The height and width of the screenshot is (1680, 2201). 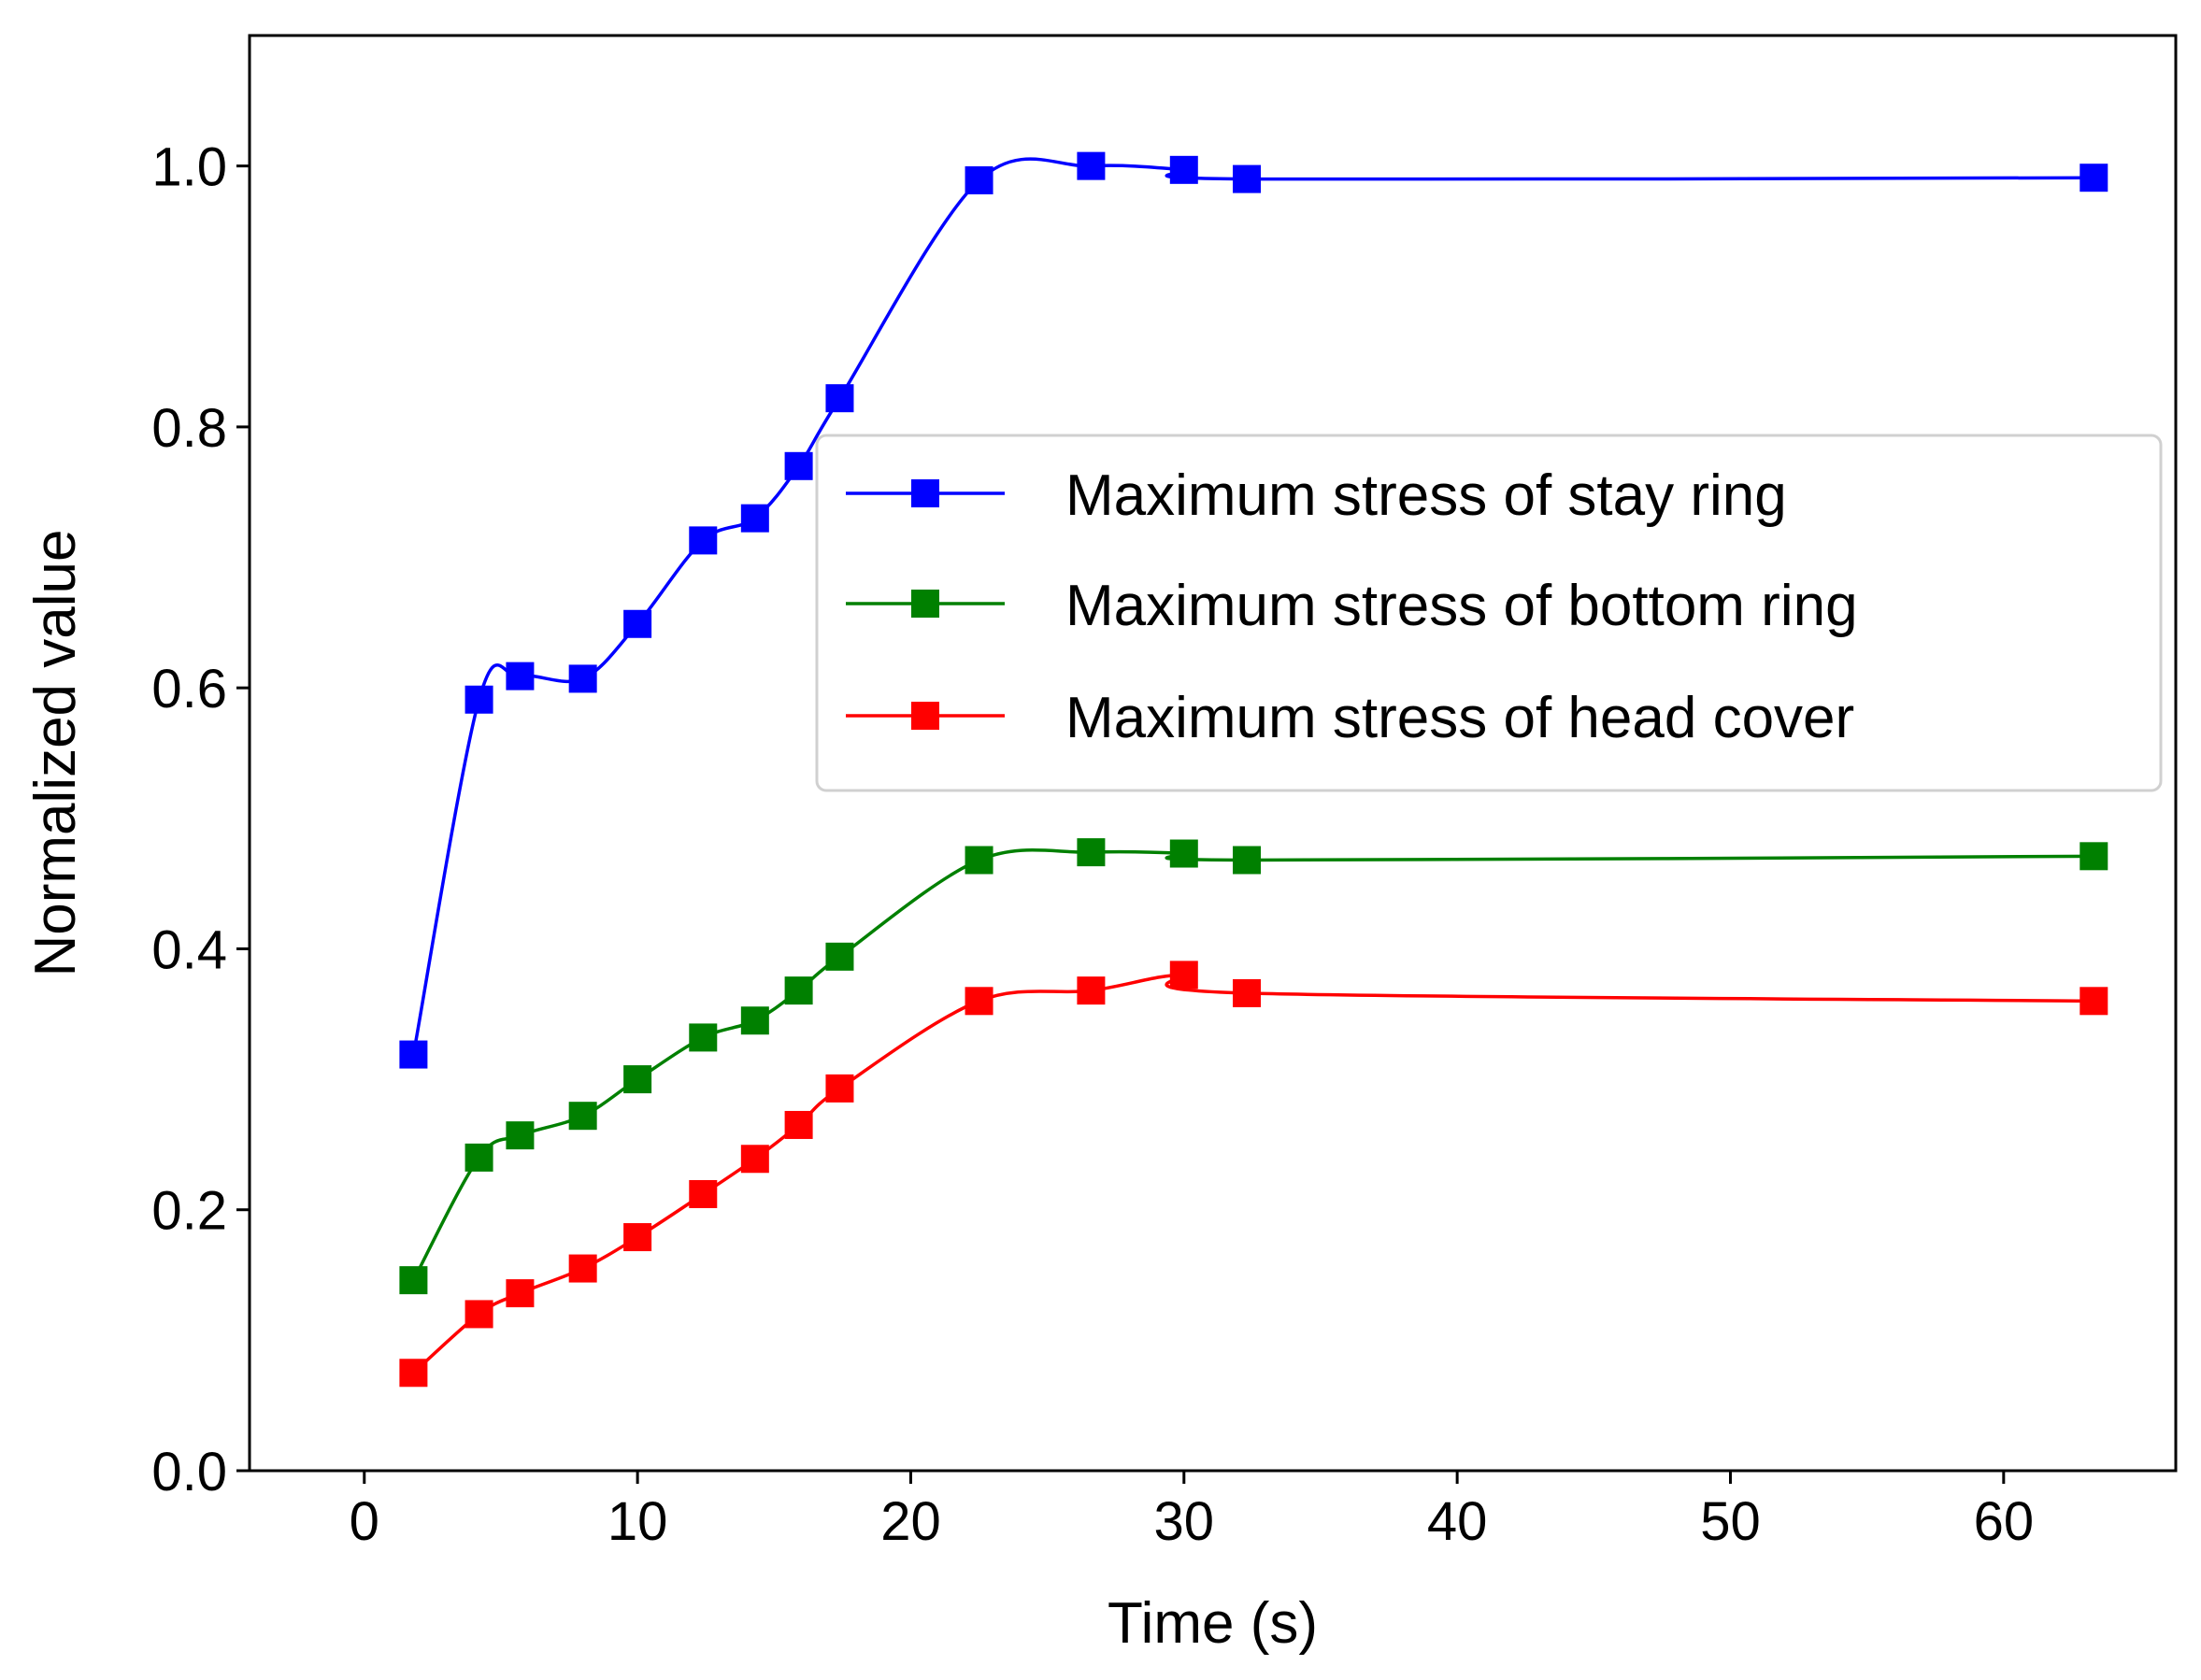 I want to click on y-tick-label: 0.4, so click(x=189, y=949).